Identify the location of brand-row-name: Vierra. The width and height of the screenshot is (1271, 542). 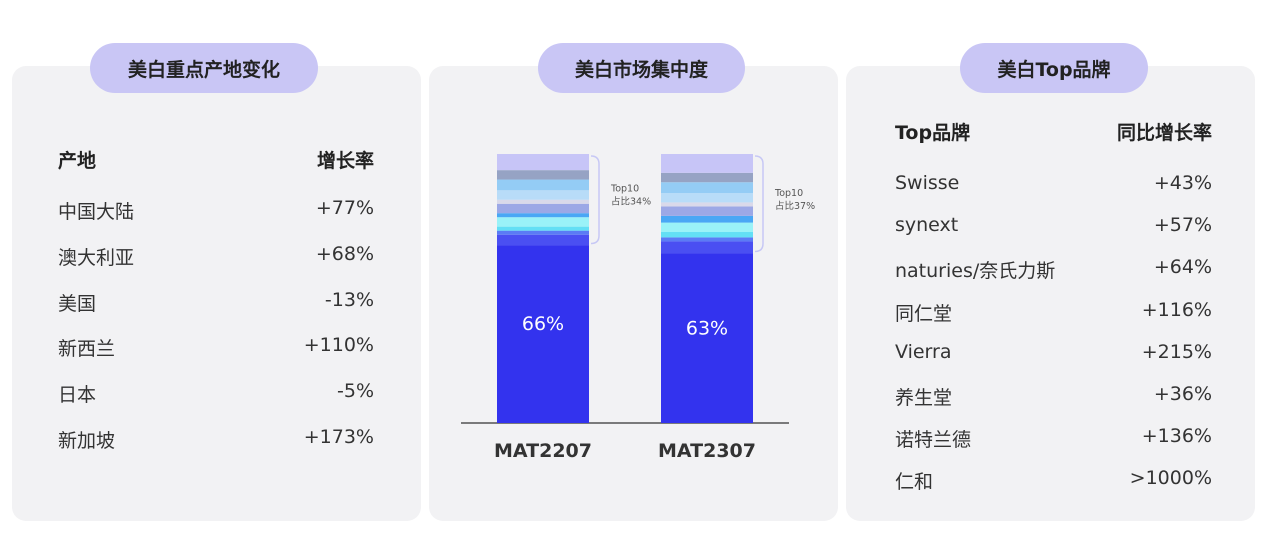
(923, 351).